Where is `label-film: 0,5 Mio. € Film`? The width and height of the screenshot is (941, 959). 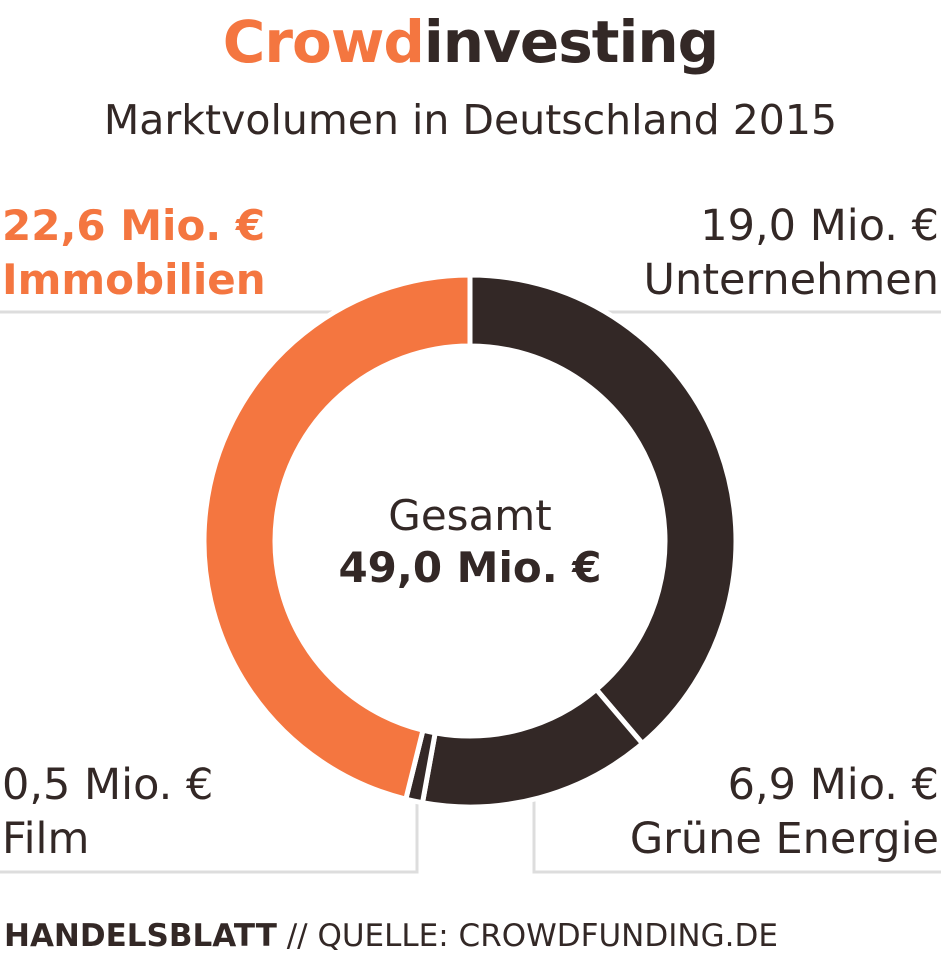 label-film: 0,5 Mio. € Film is located at coordinates (107, 812).